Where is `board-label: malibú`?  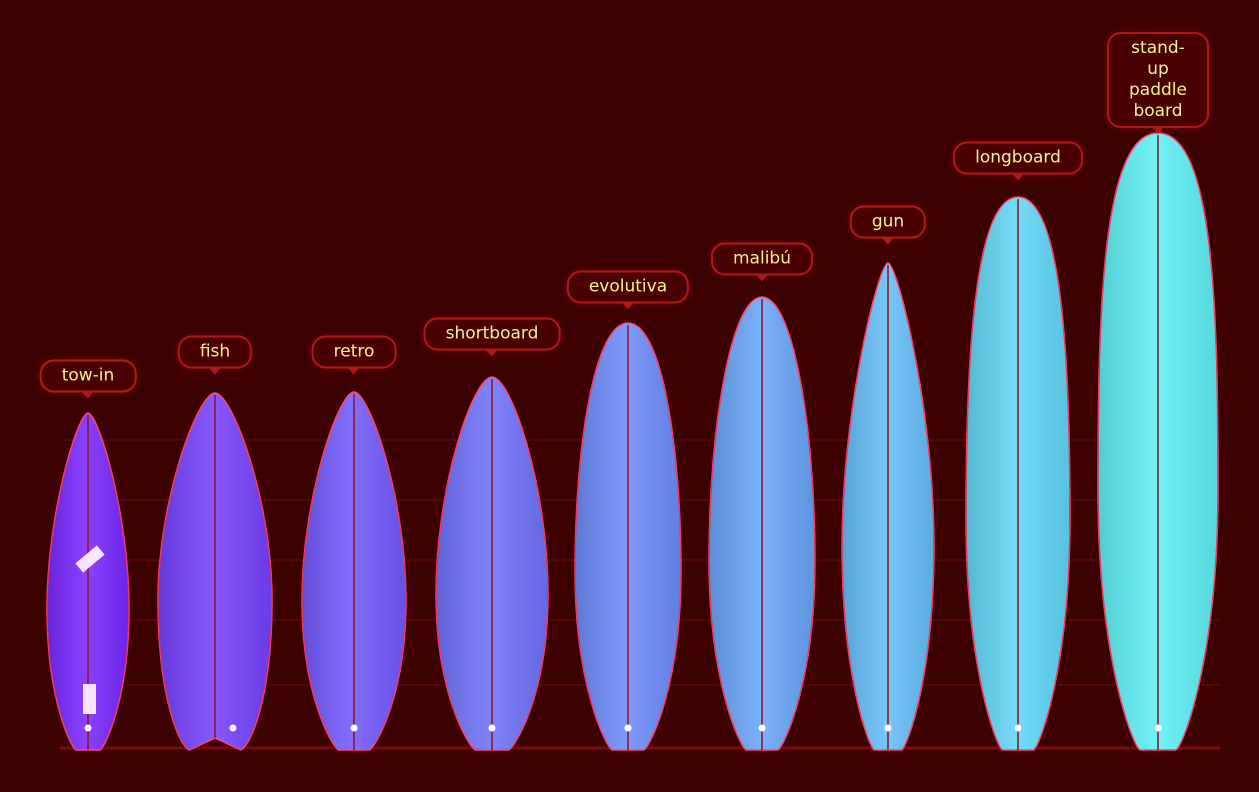 board-label: malibú is located at coordinates (762, 262).